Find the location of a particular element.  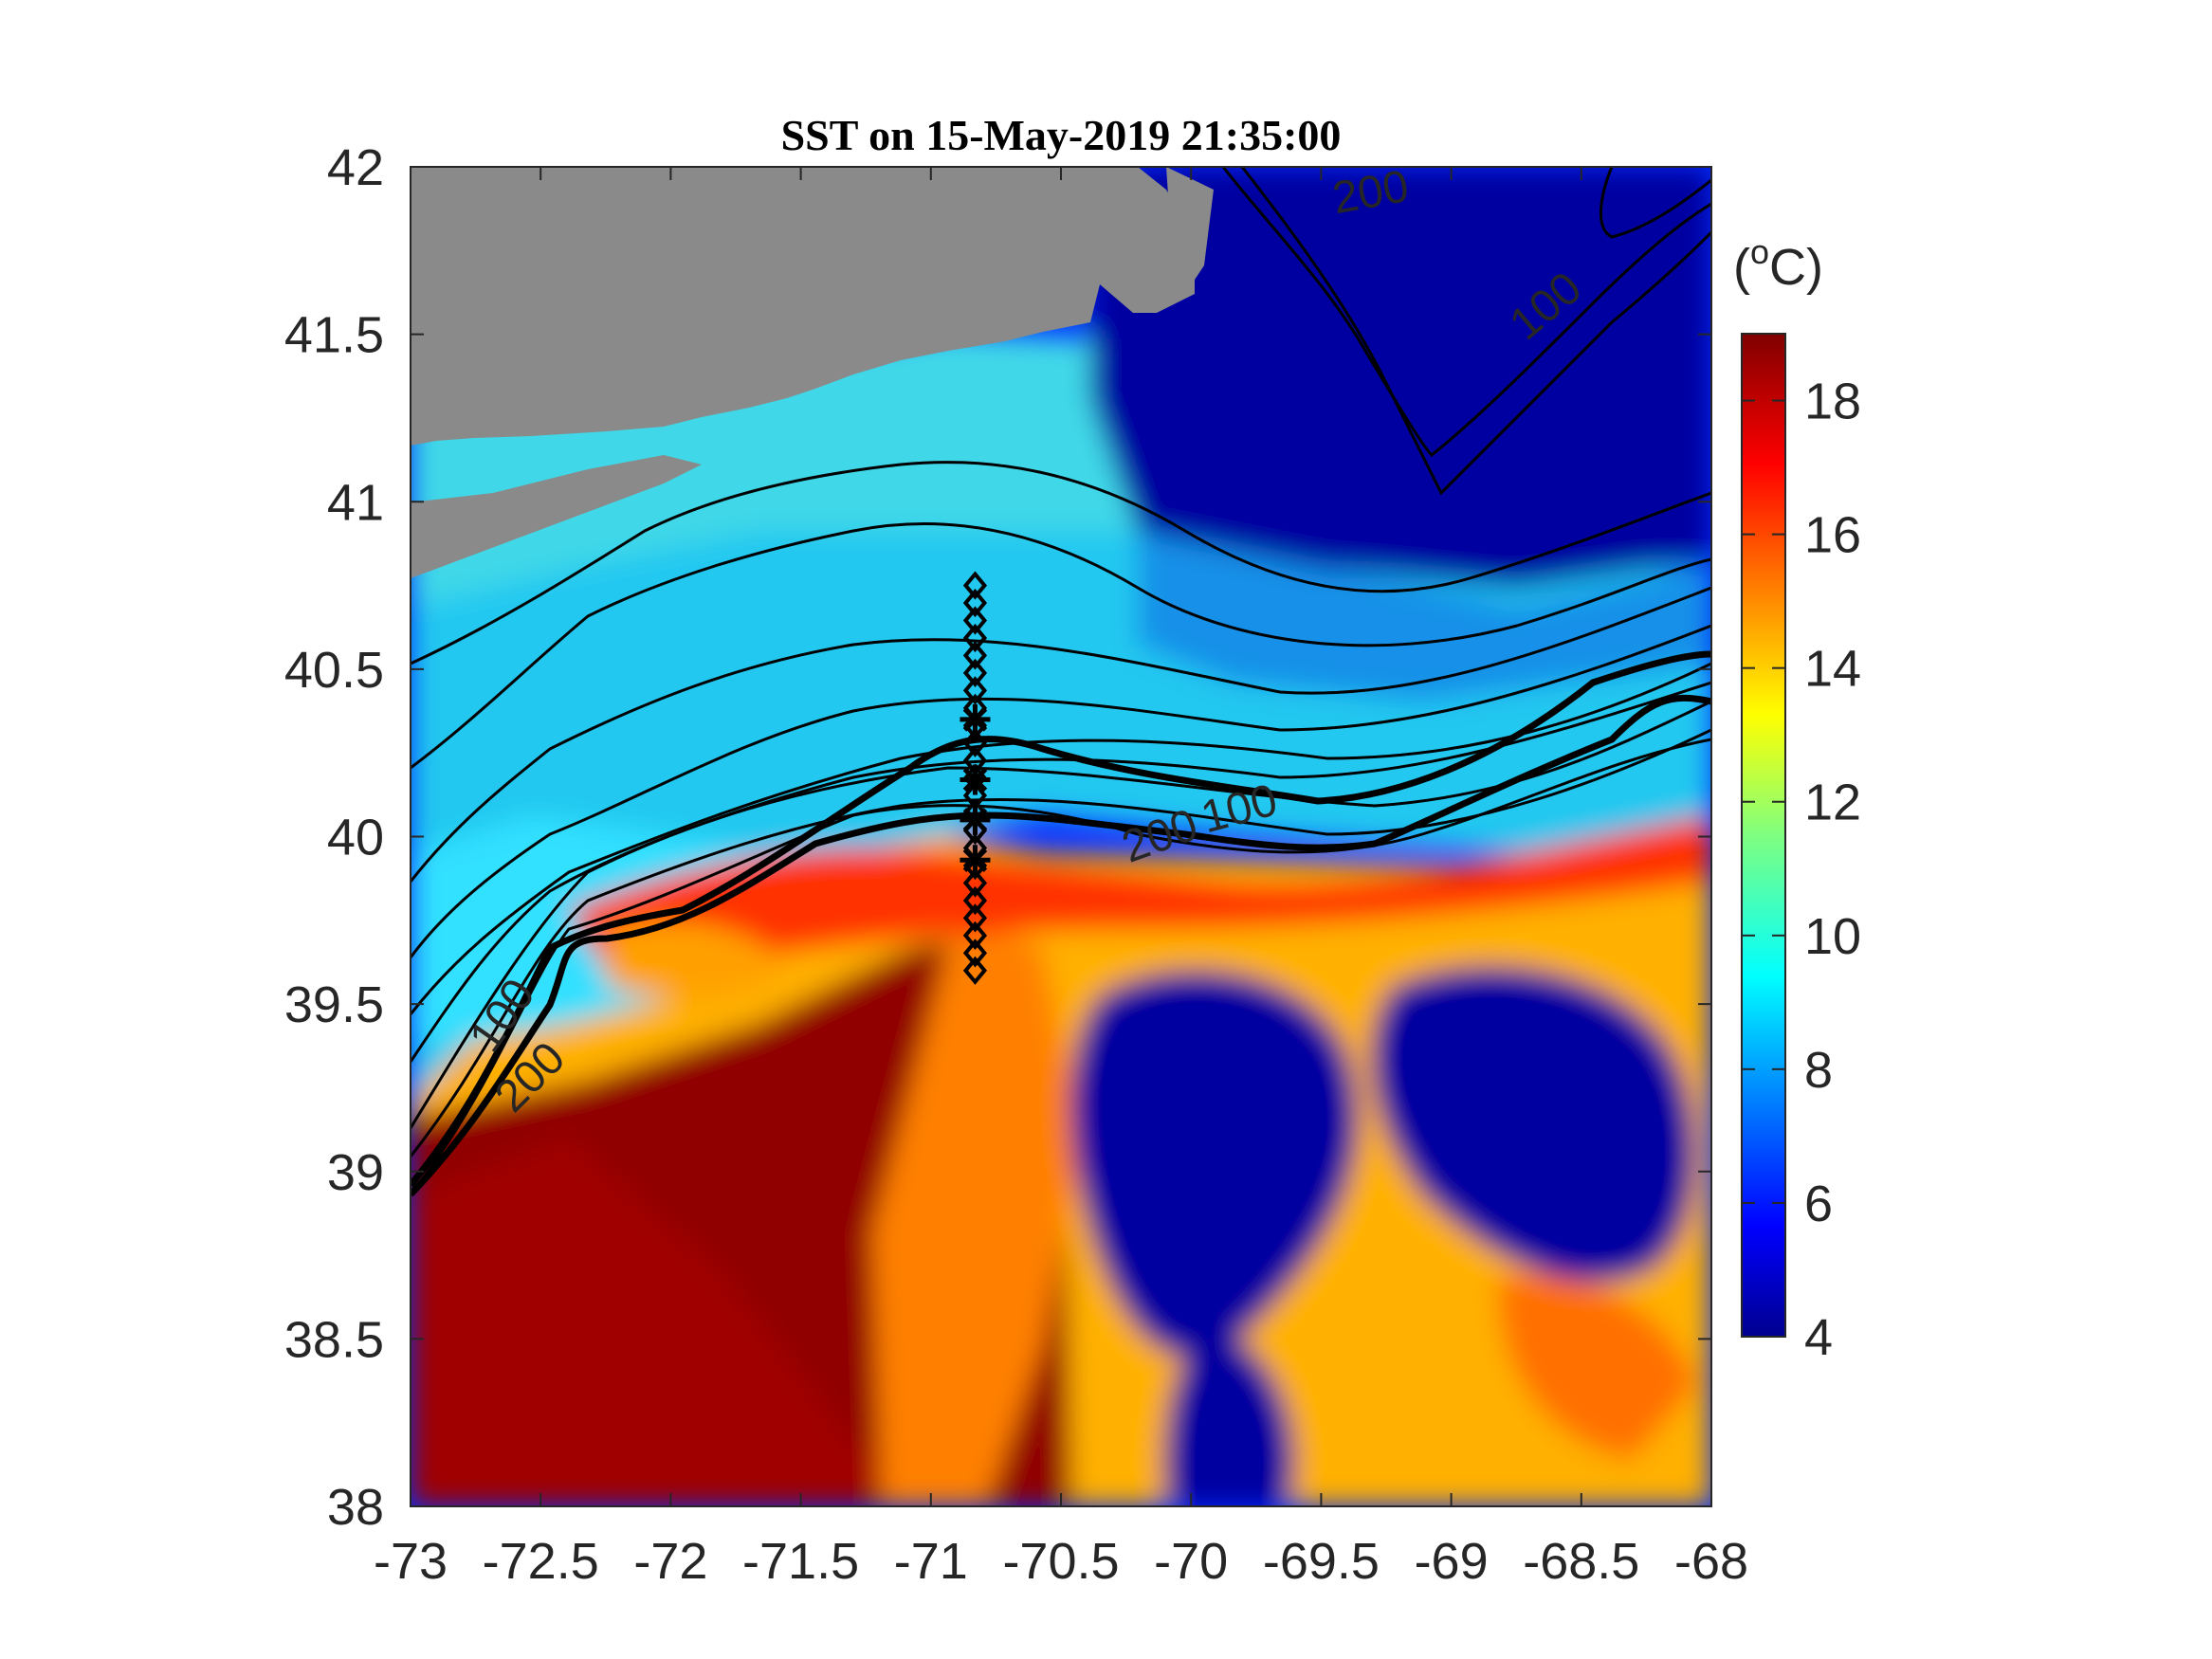

y-tick-label: 39 is located at coordinates (355, 1172).